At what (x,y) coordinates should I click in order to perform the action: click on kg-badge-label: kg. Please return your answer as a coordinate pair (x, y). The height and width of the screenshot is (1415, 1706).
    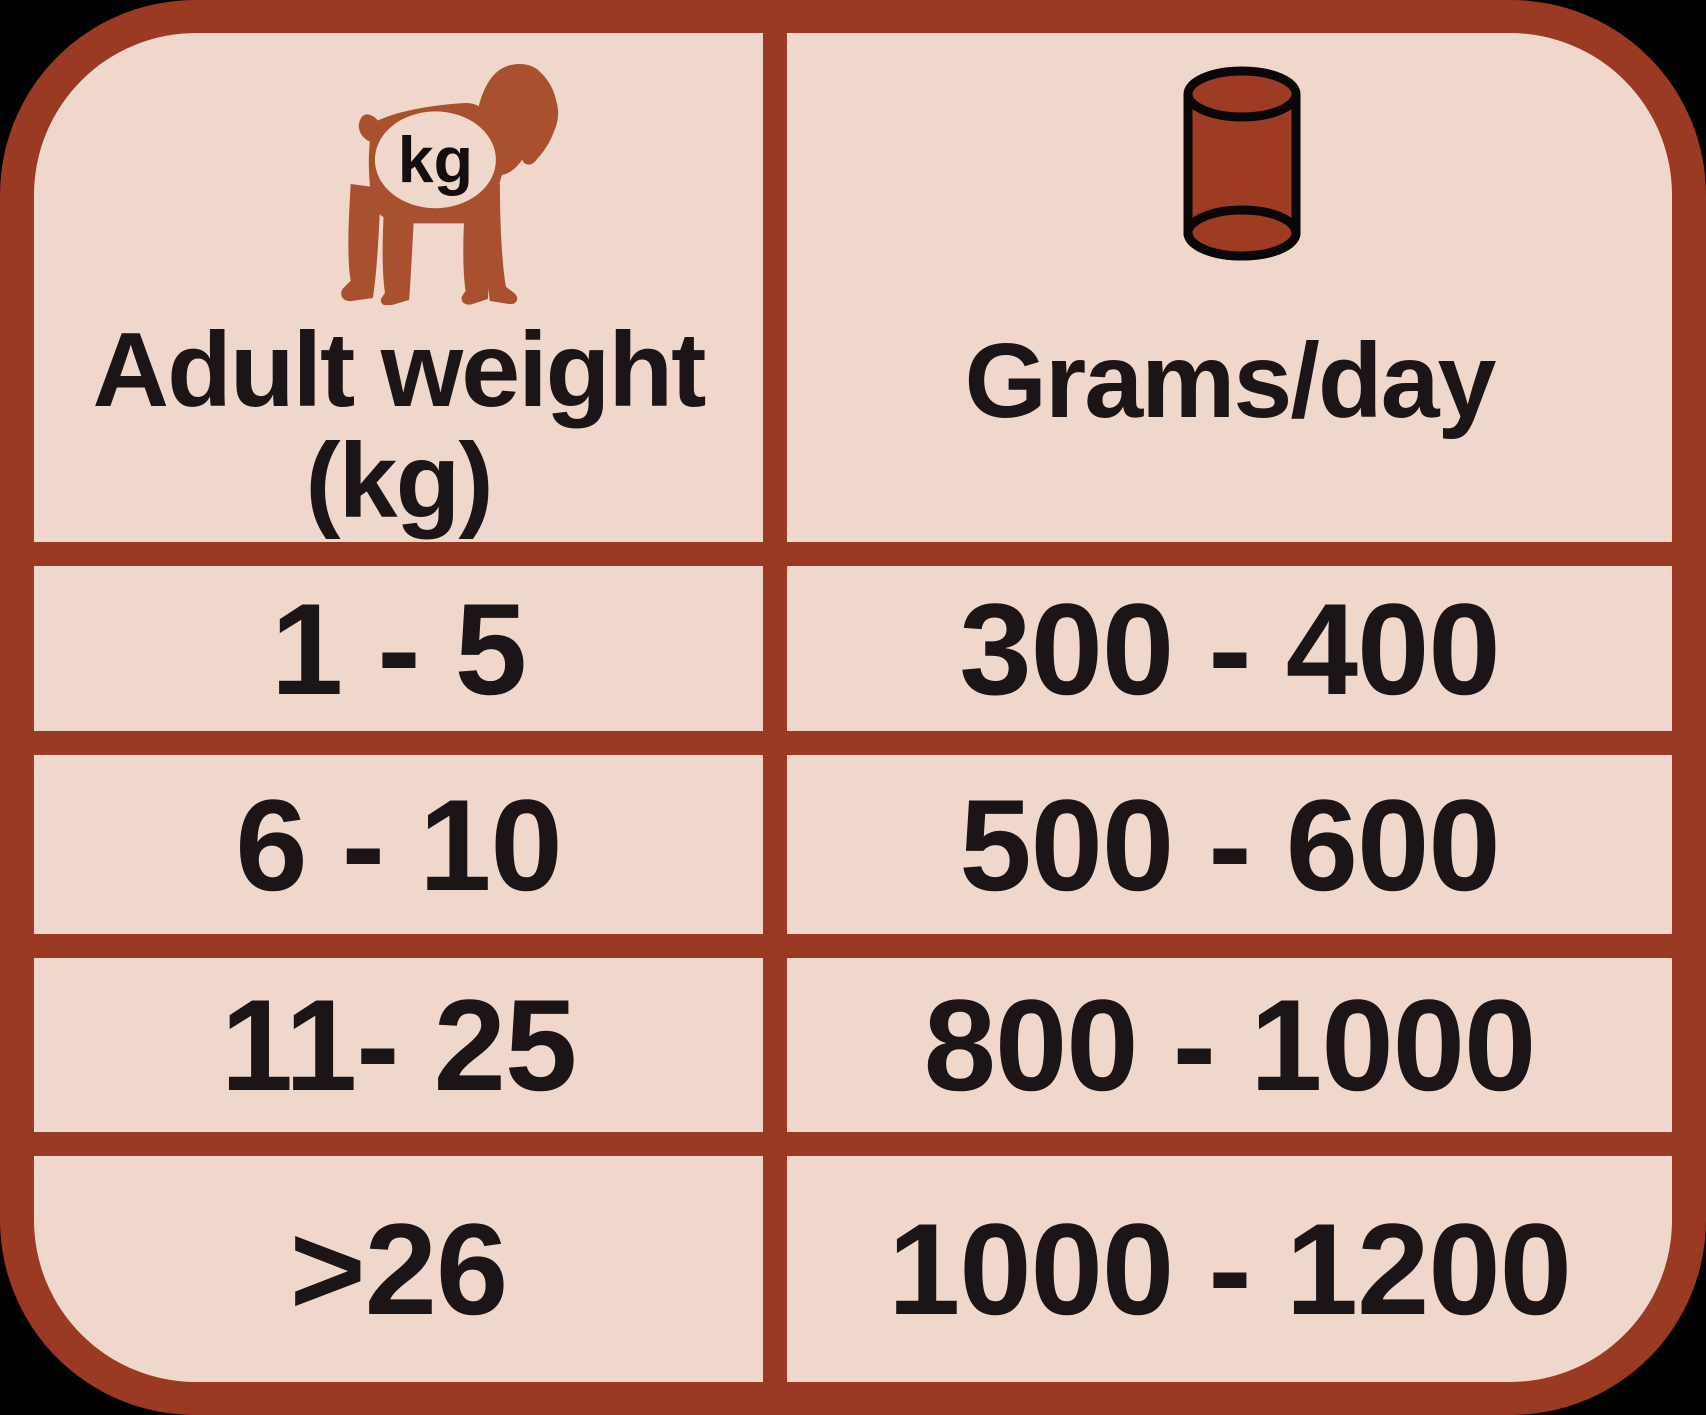
    Looking at the image, I should click on (434, 160).